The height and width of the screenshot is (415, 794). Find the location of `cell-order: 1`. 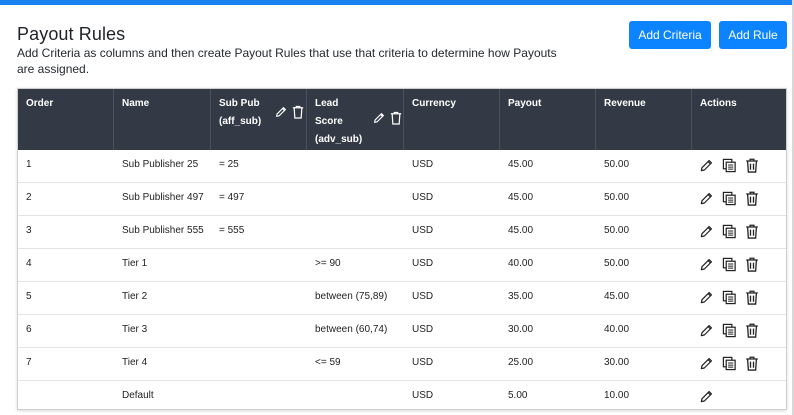

cell-order: 1 is located at coordinates (29, 164).